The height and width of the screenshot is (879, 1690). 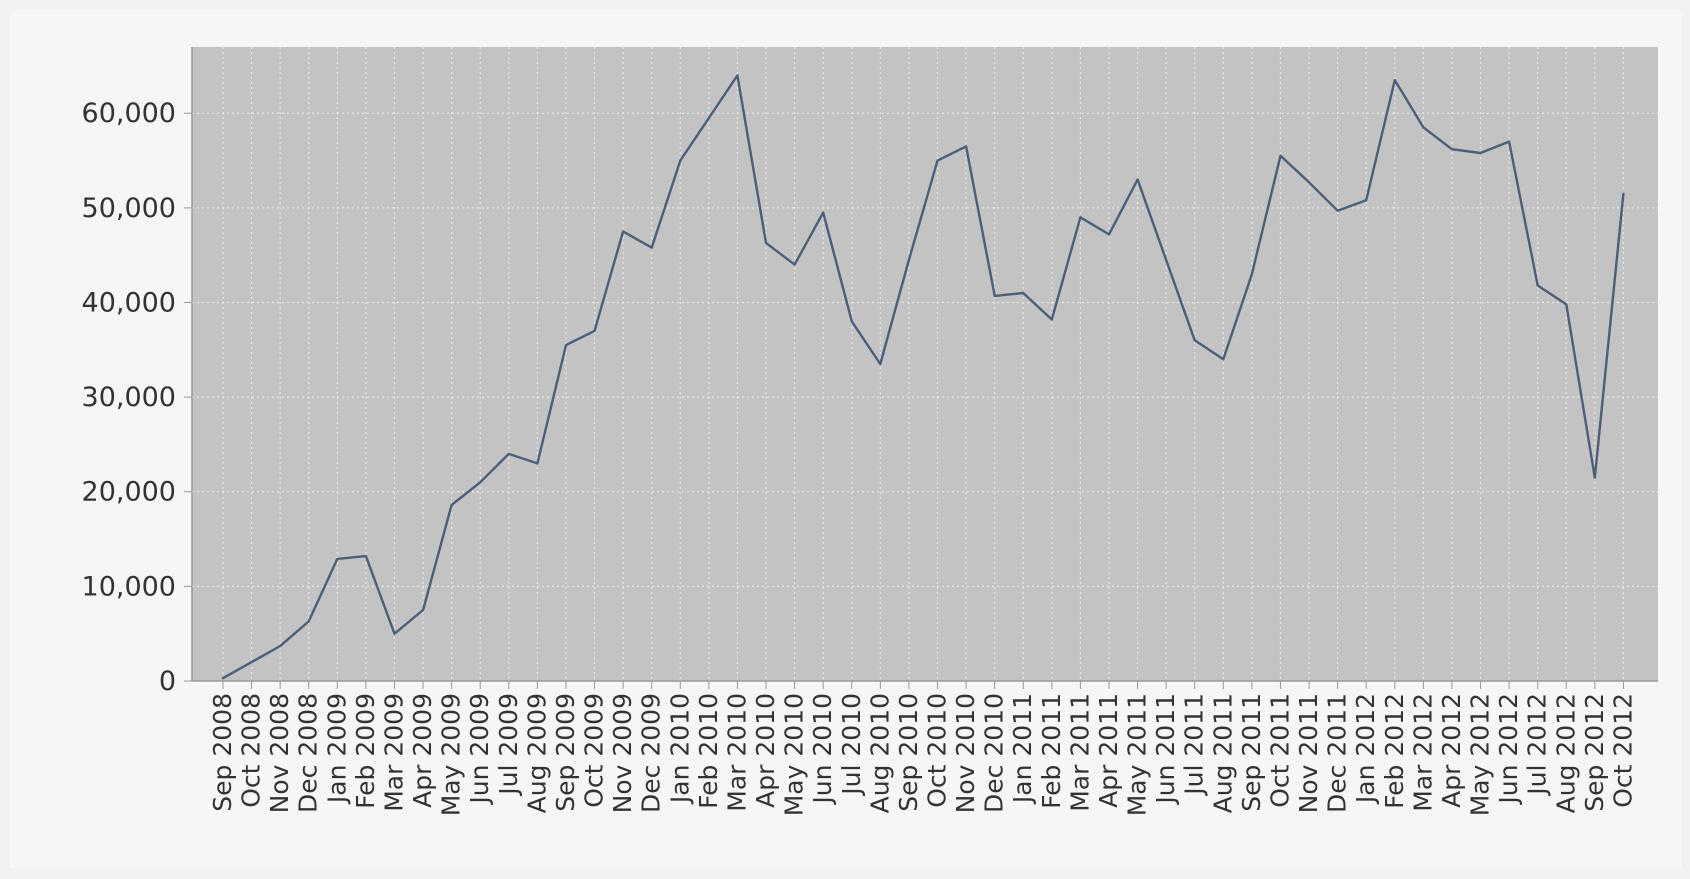 What do you see at coordinates (129, 397) in the screenshot?
I see `y-tick-label: 30,000` at bounding box center [129, 397].